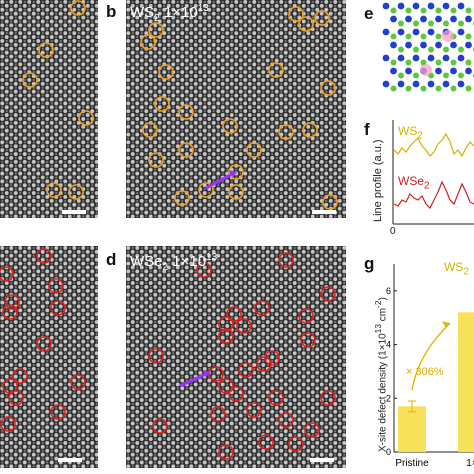 The image size is (474, 474). I want to click on increase-arrowhead, so click(446, 325).